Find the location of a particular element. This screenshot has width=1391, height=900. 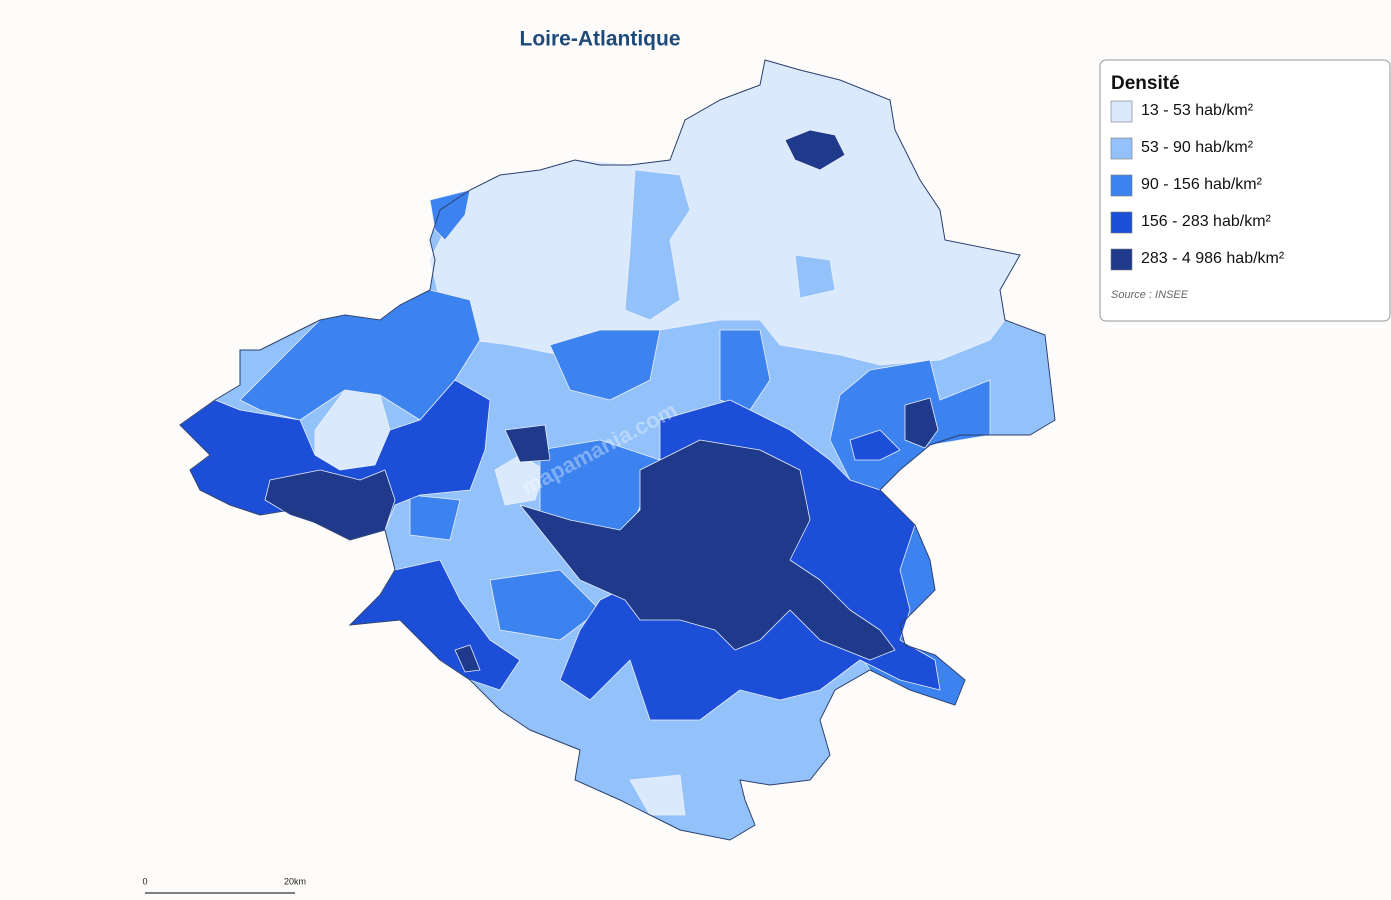

legend-label: 53 - 90 hab/km² is located at coordinates (1197, 147).